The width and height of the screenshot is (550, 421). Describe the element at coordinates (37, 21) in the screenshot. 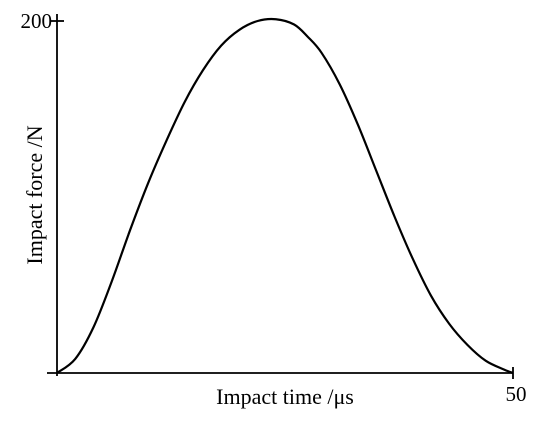

I see `y-tick-label: 200` at that location.